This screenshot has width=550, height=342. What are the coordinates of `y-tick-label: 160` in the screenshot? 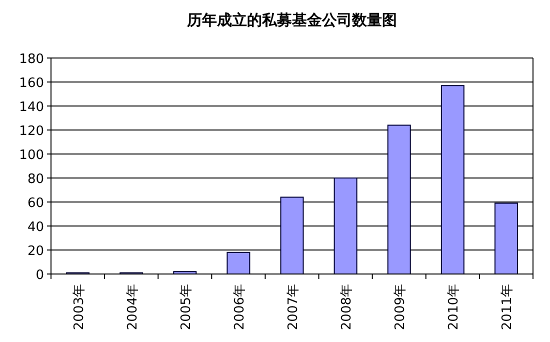 It's located at (31, 83).